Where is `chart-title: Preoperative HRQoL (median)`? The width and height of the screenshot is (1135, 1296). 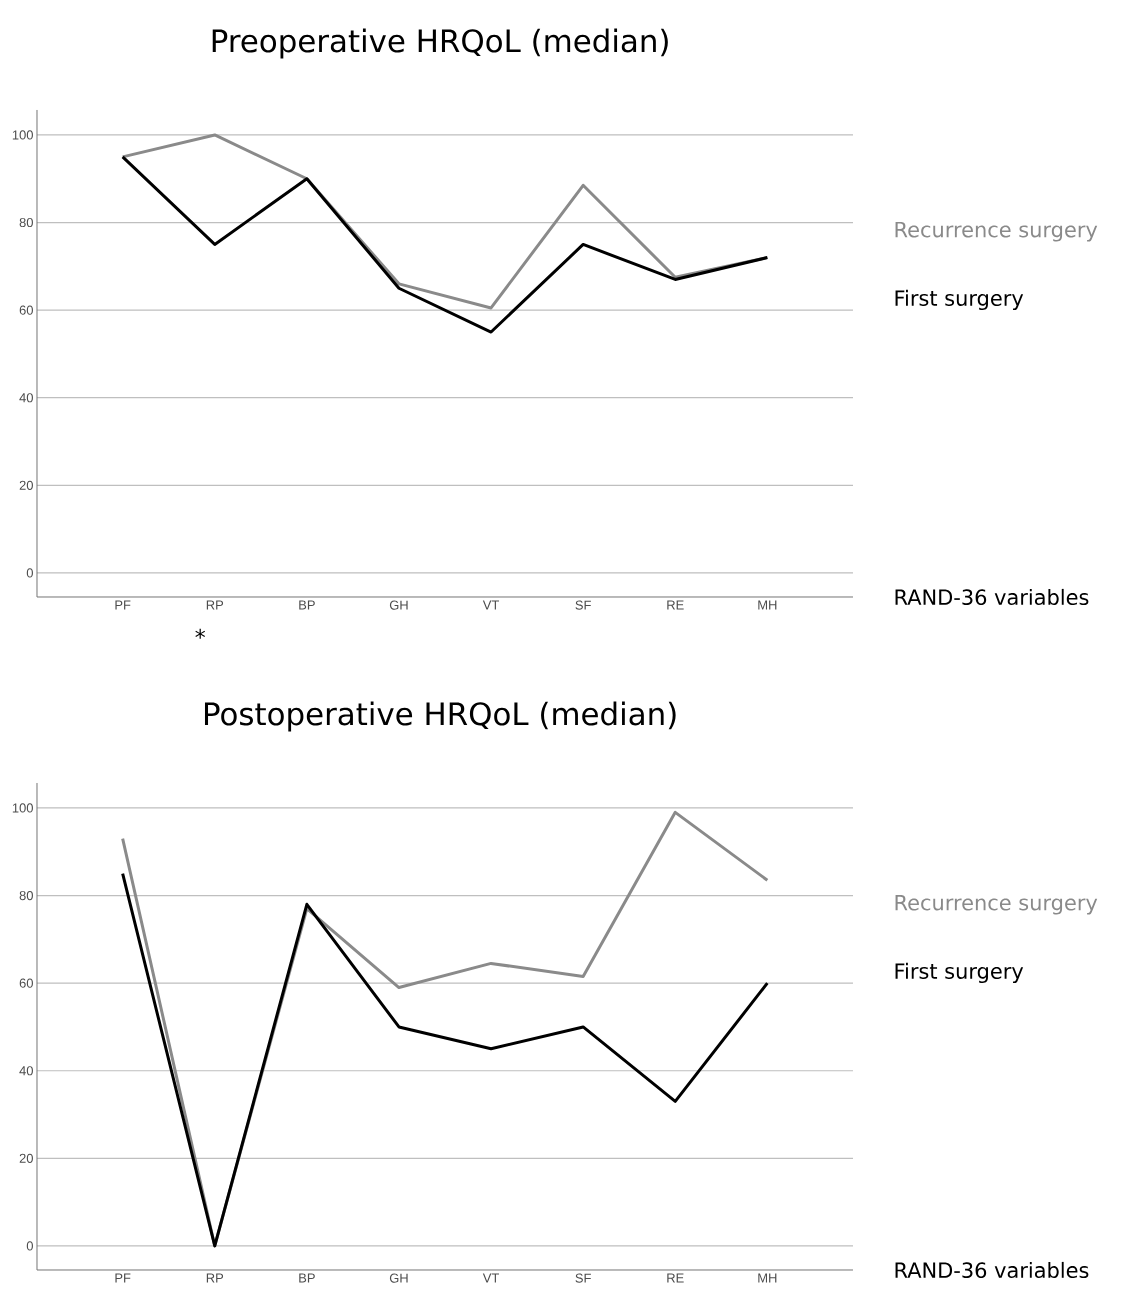
chart-title: Preoperative HRQoL (median) is located at coordinates (440, 43).